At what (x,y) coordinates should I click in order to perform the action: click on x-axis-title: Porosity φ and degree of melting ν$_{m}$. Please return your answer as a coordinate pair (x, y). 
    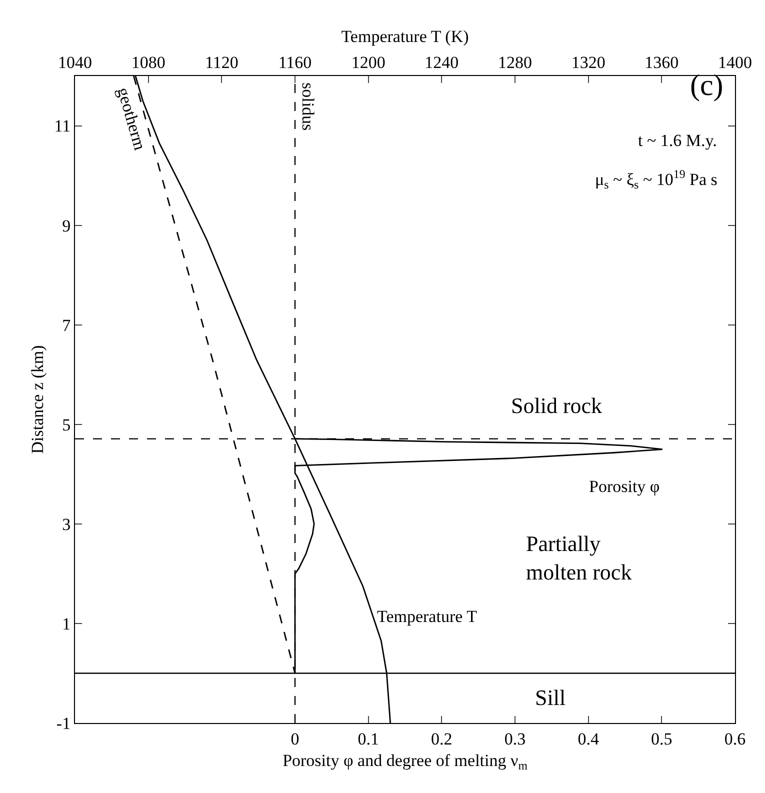
    Looking at the image, I should click on (405, 761).